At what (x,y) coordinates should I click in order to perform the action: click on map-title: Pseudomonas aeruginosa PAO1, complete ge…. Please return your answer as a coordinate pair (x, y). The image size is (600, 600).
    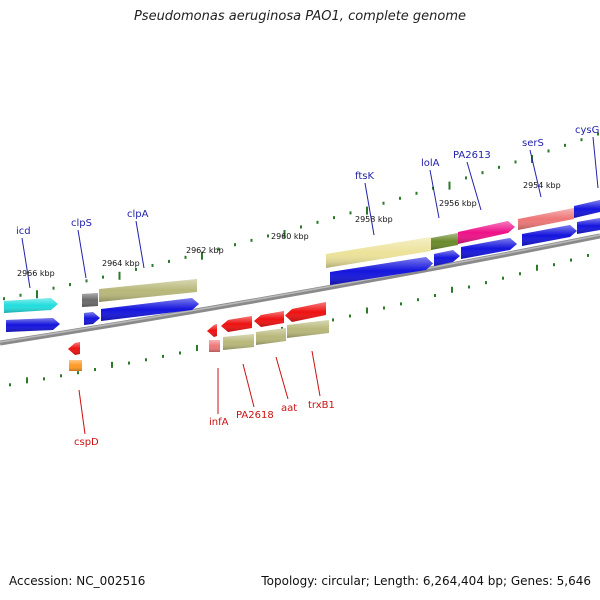
    Looking at the image, I should click on (300, 16).